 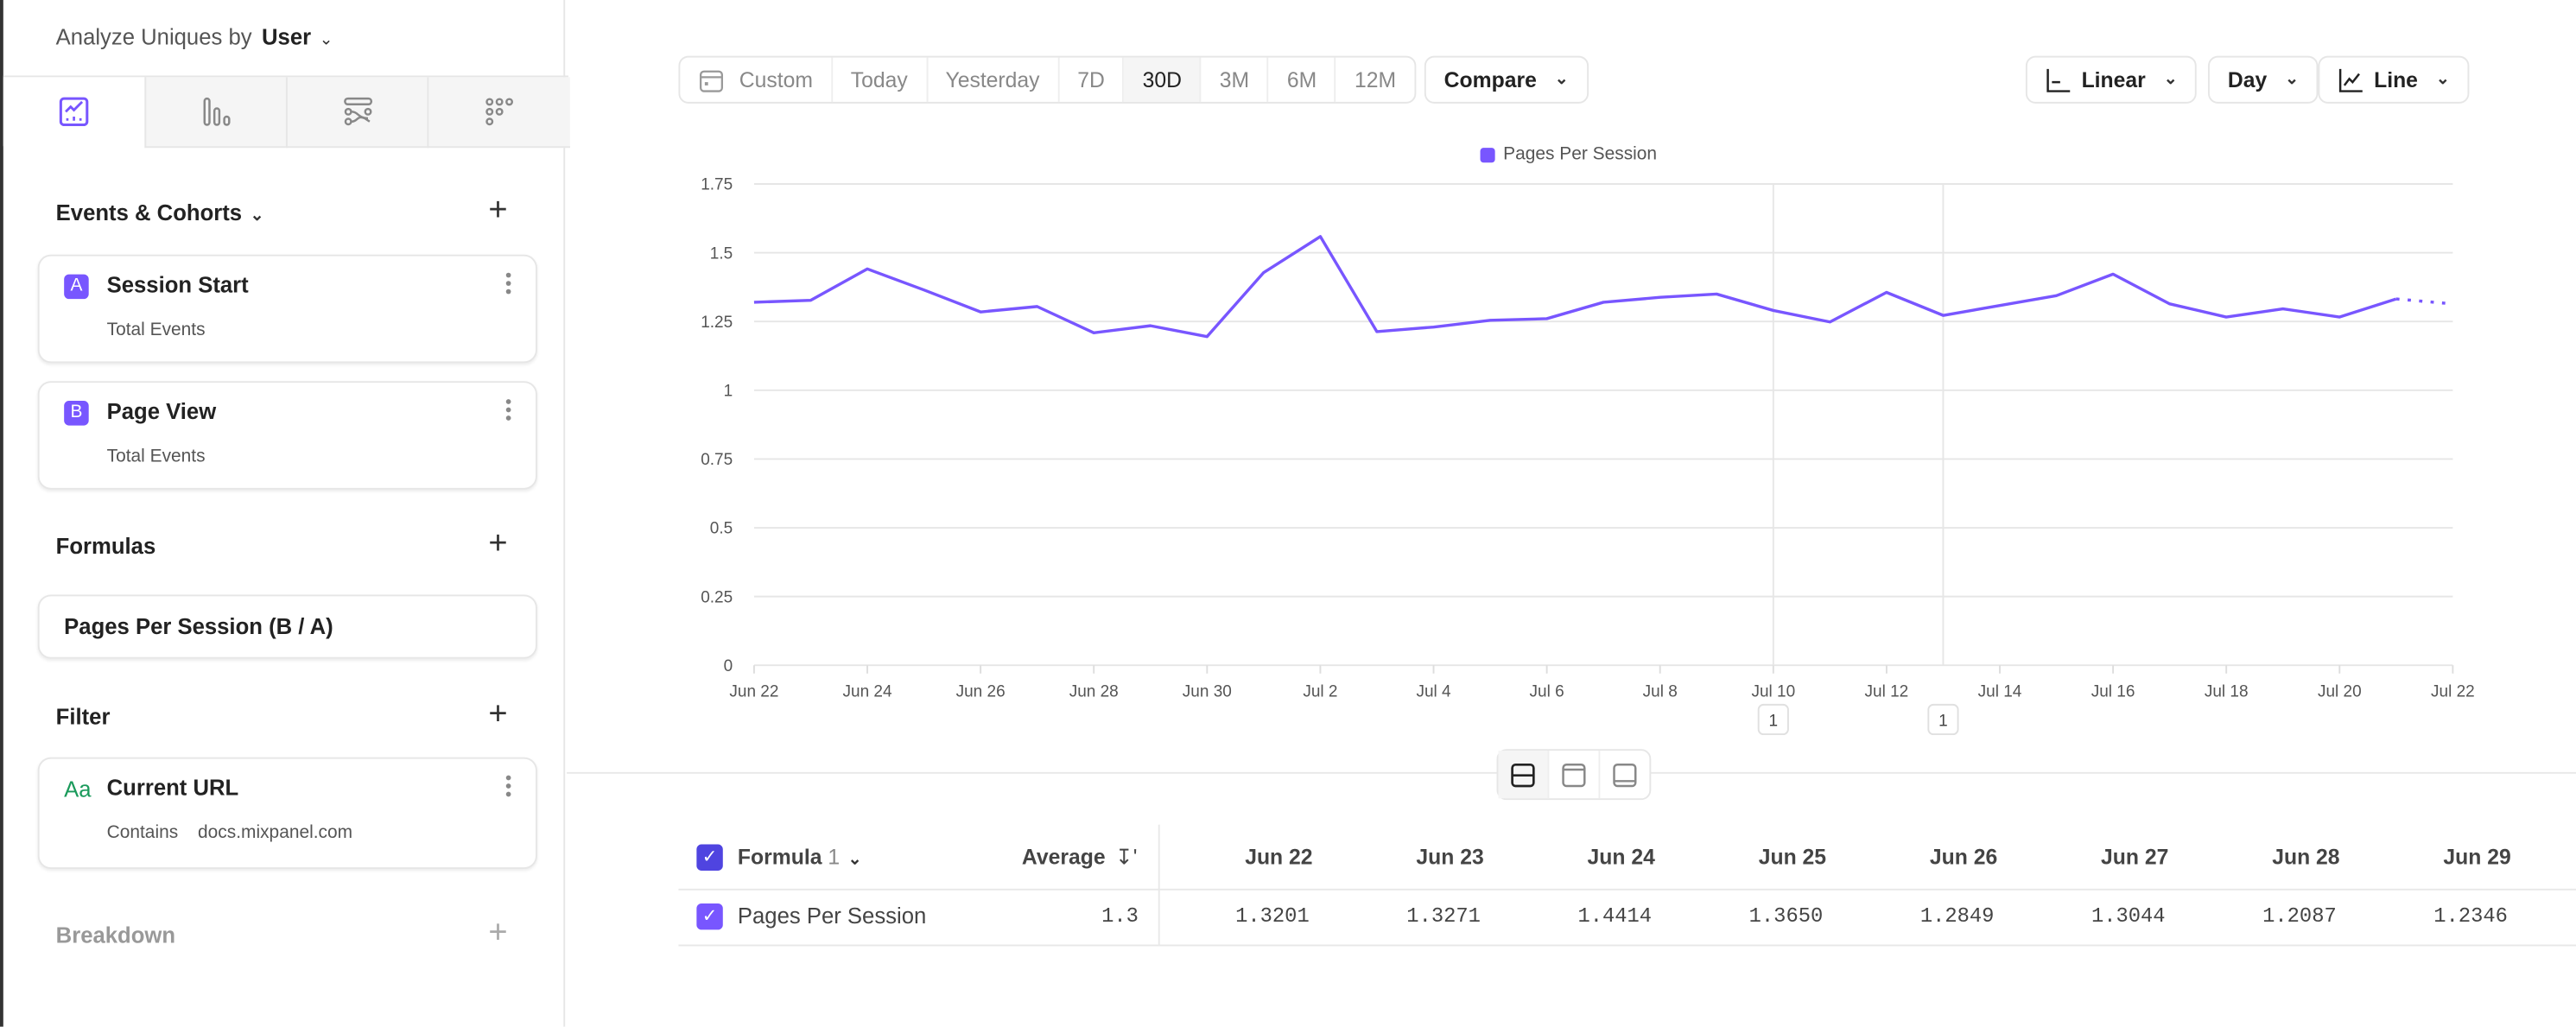 What do you see at coordinates (1487, 155) in the screenshot?
I see `legend-swatch` at bounding box center [1487, 155].